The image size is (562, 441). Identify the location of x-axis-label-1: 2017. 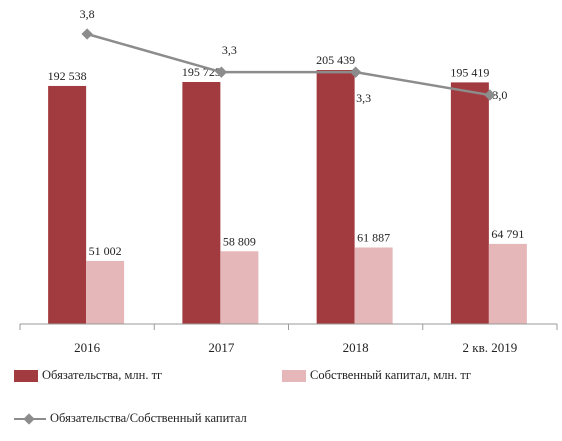
(221, 347).